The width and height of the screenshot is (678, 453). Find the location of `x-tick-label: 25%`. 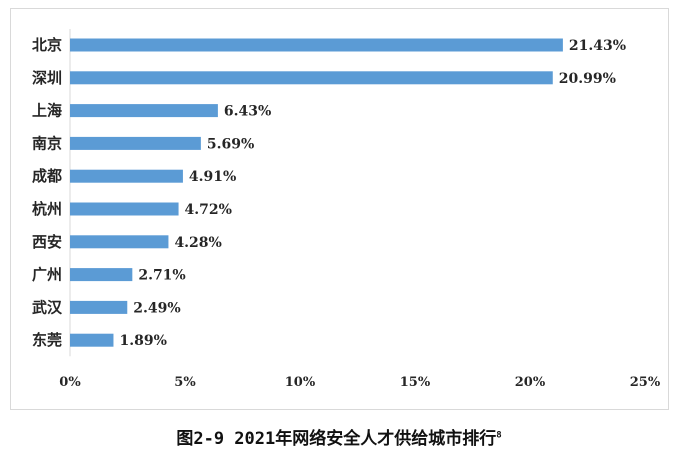

x-tick-label: 25% is located at coordinates (645, 382).